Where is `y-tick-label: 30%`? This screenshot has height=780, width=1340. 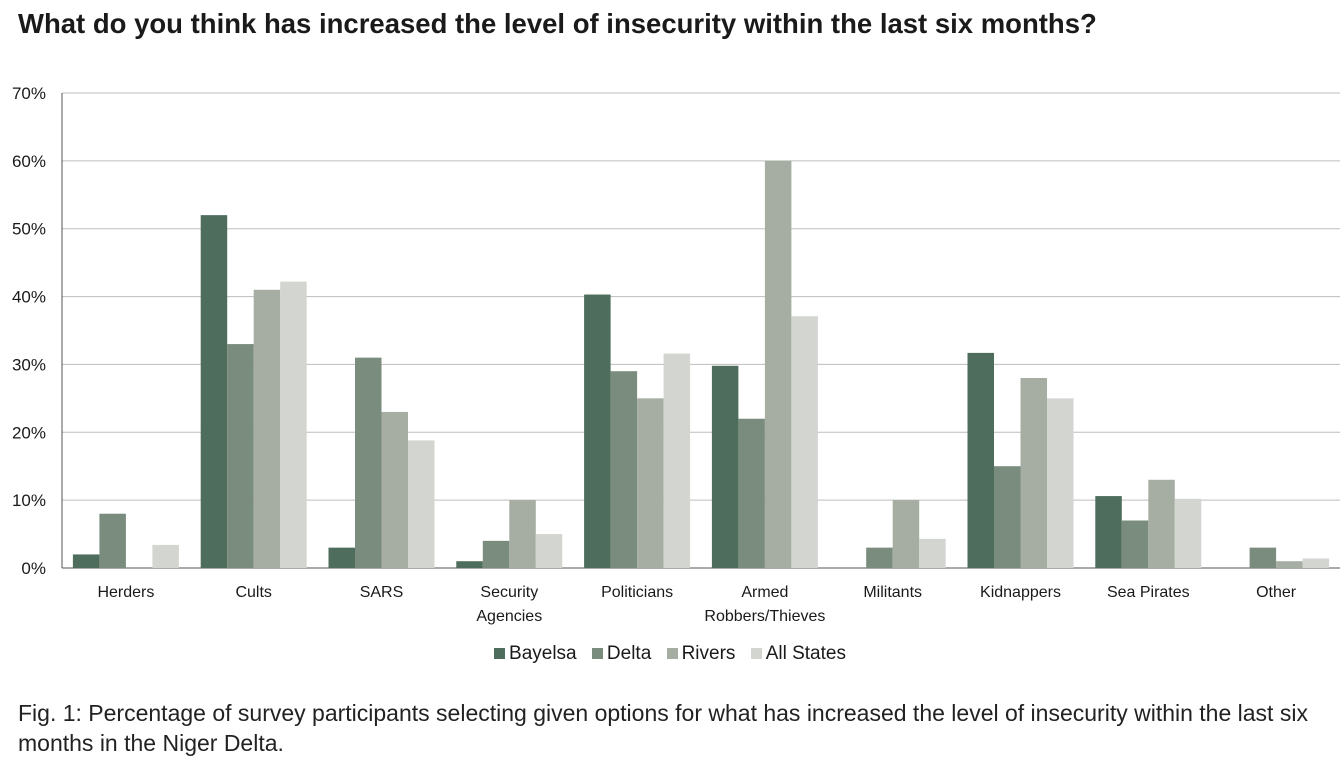 y-tick-label: 30% is located at coordinates (29, 364).